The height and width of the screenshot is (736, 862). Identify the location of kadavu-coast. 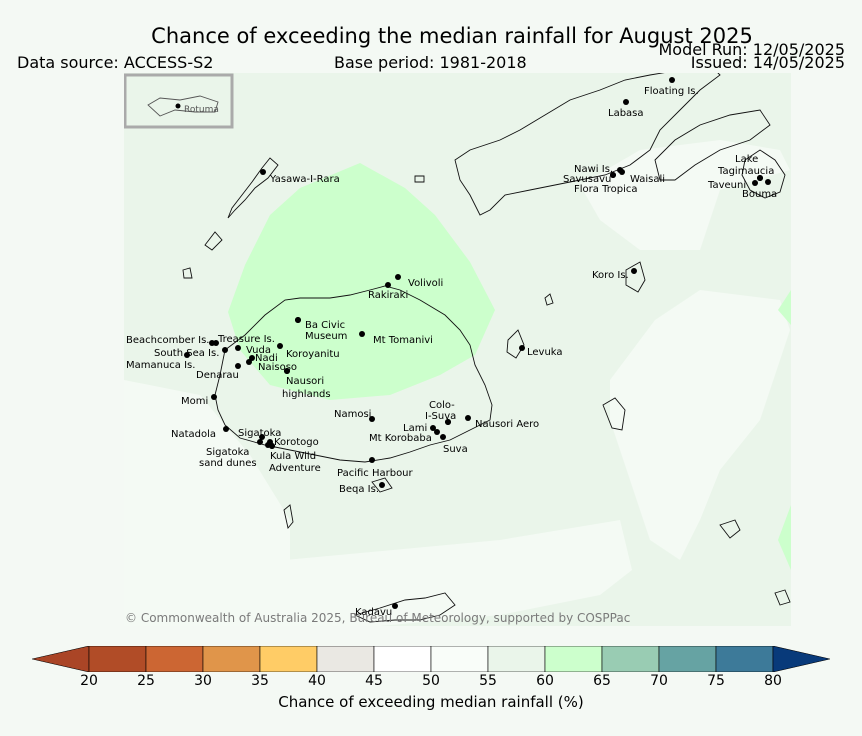
(404, 607).